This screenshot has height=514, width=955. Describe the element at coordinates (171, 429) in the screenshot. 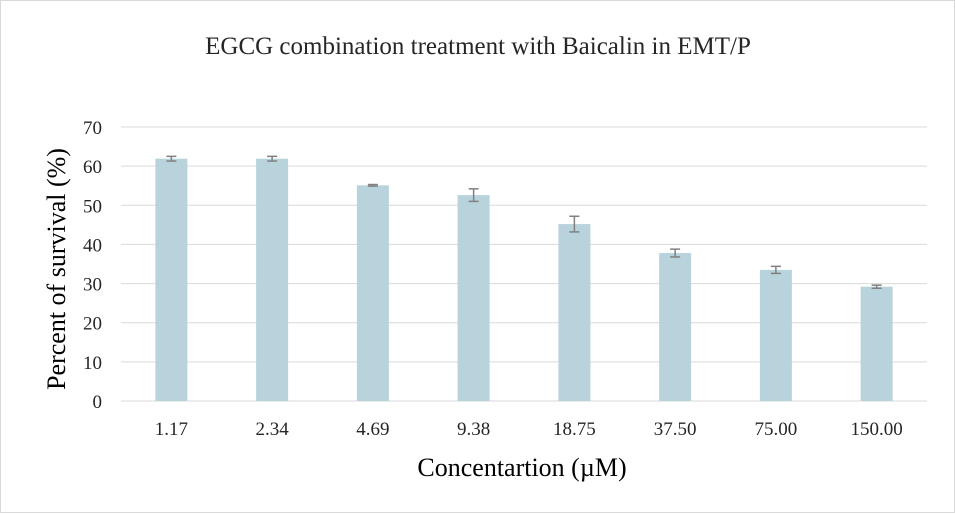

I see `x-tick-label: 1.17` at that location.